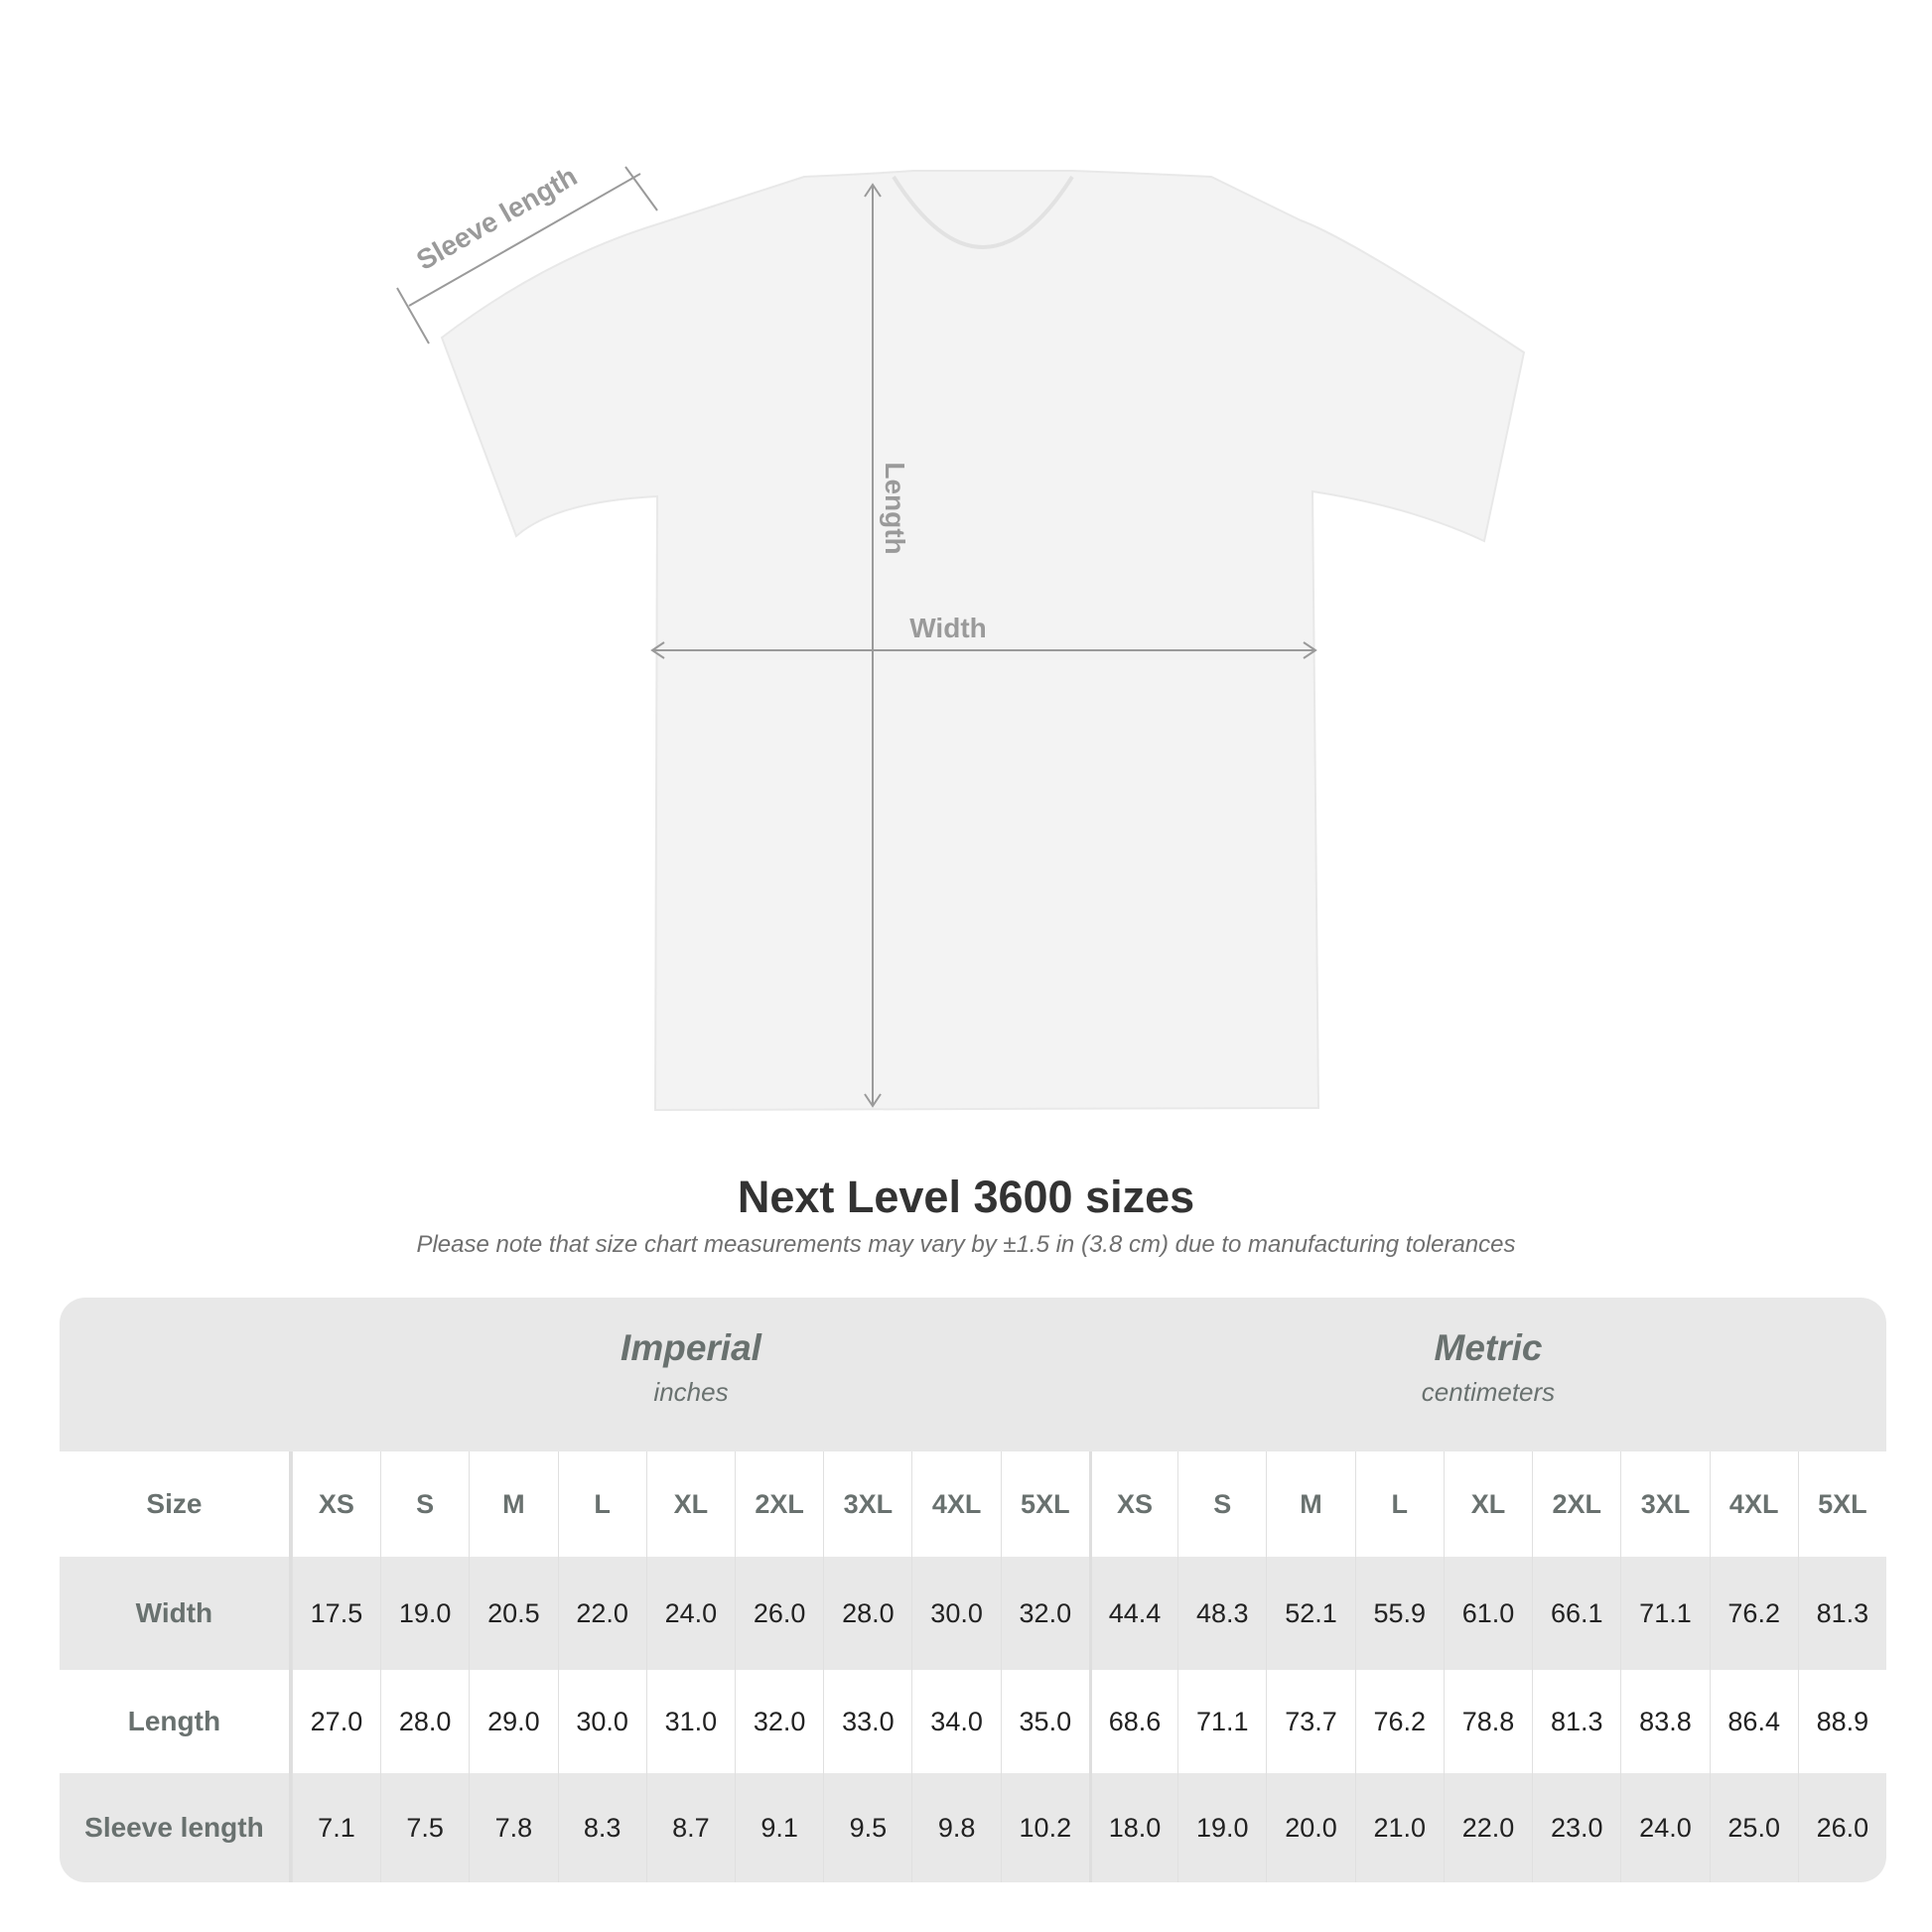 This screenshot has width=1932, height=1932. What do you see at coordinates (948, 628) in the screenshot?
I see `width-label: Width` at bounding box center [948, 628].